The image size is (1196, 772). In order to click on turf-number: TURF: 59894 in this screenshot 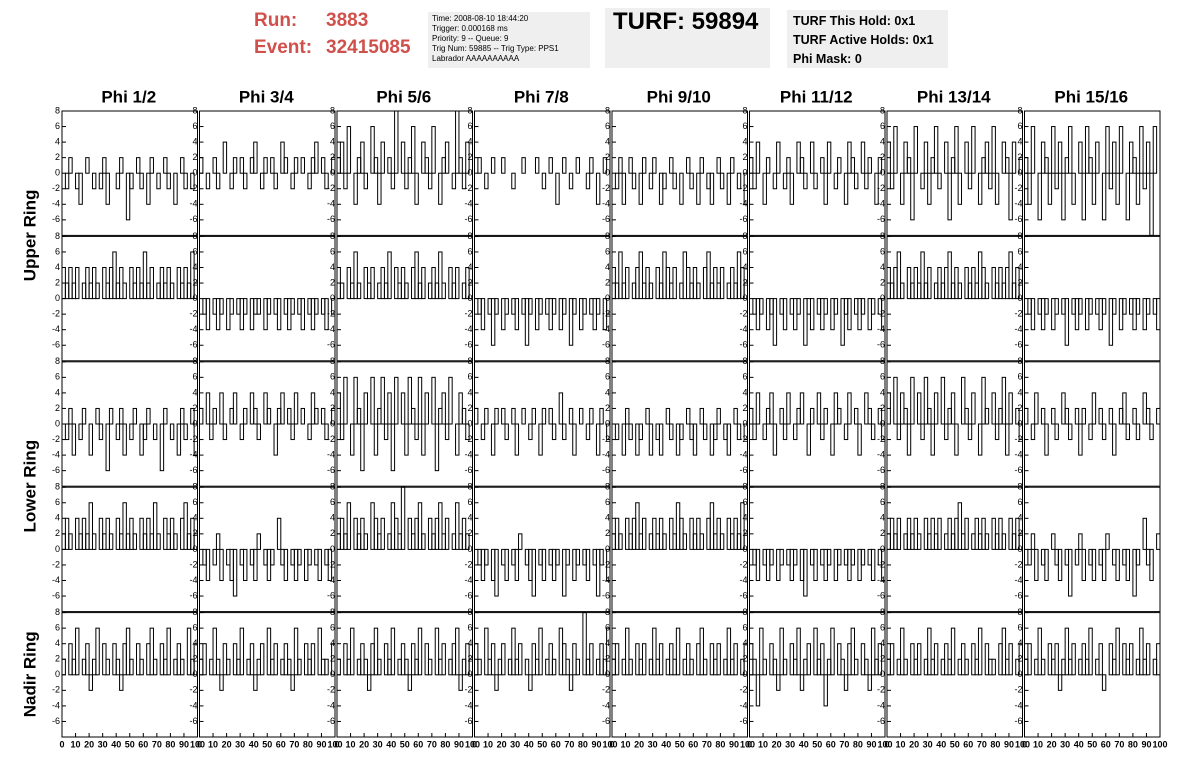, I will do `click(686, 21)`.